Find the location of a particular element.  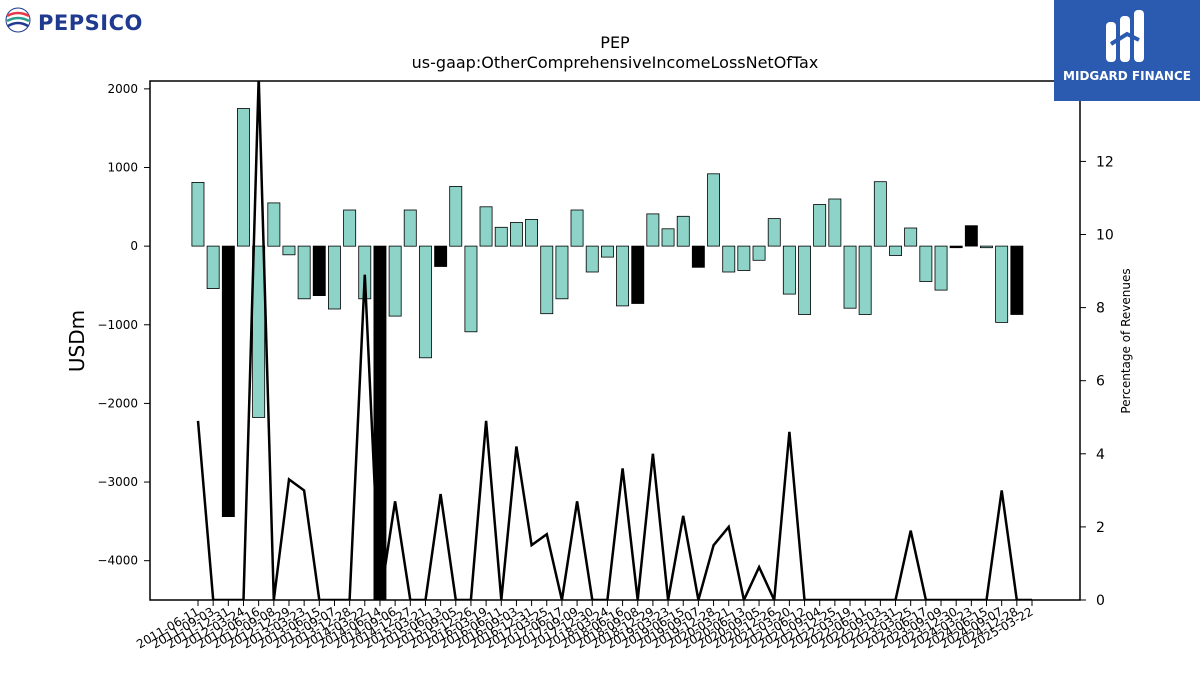

y2-tick-label: 2 is located at coordinates (1100, 528).